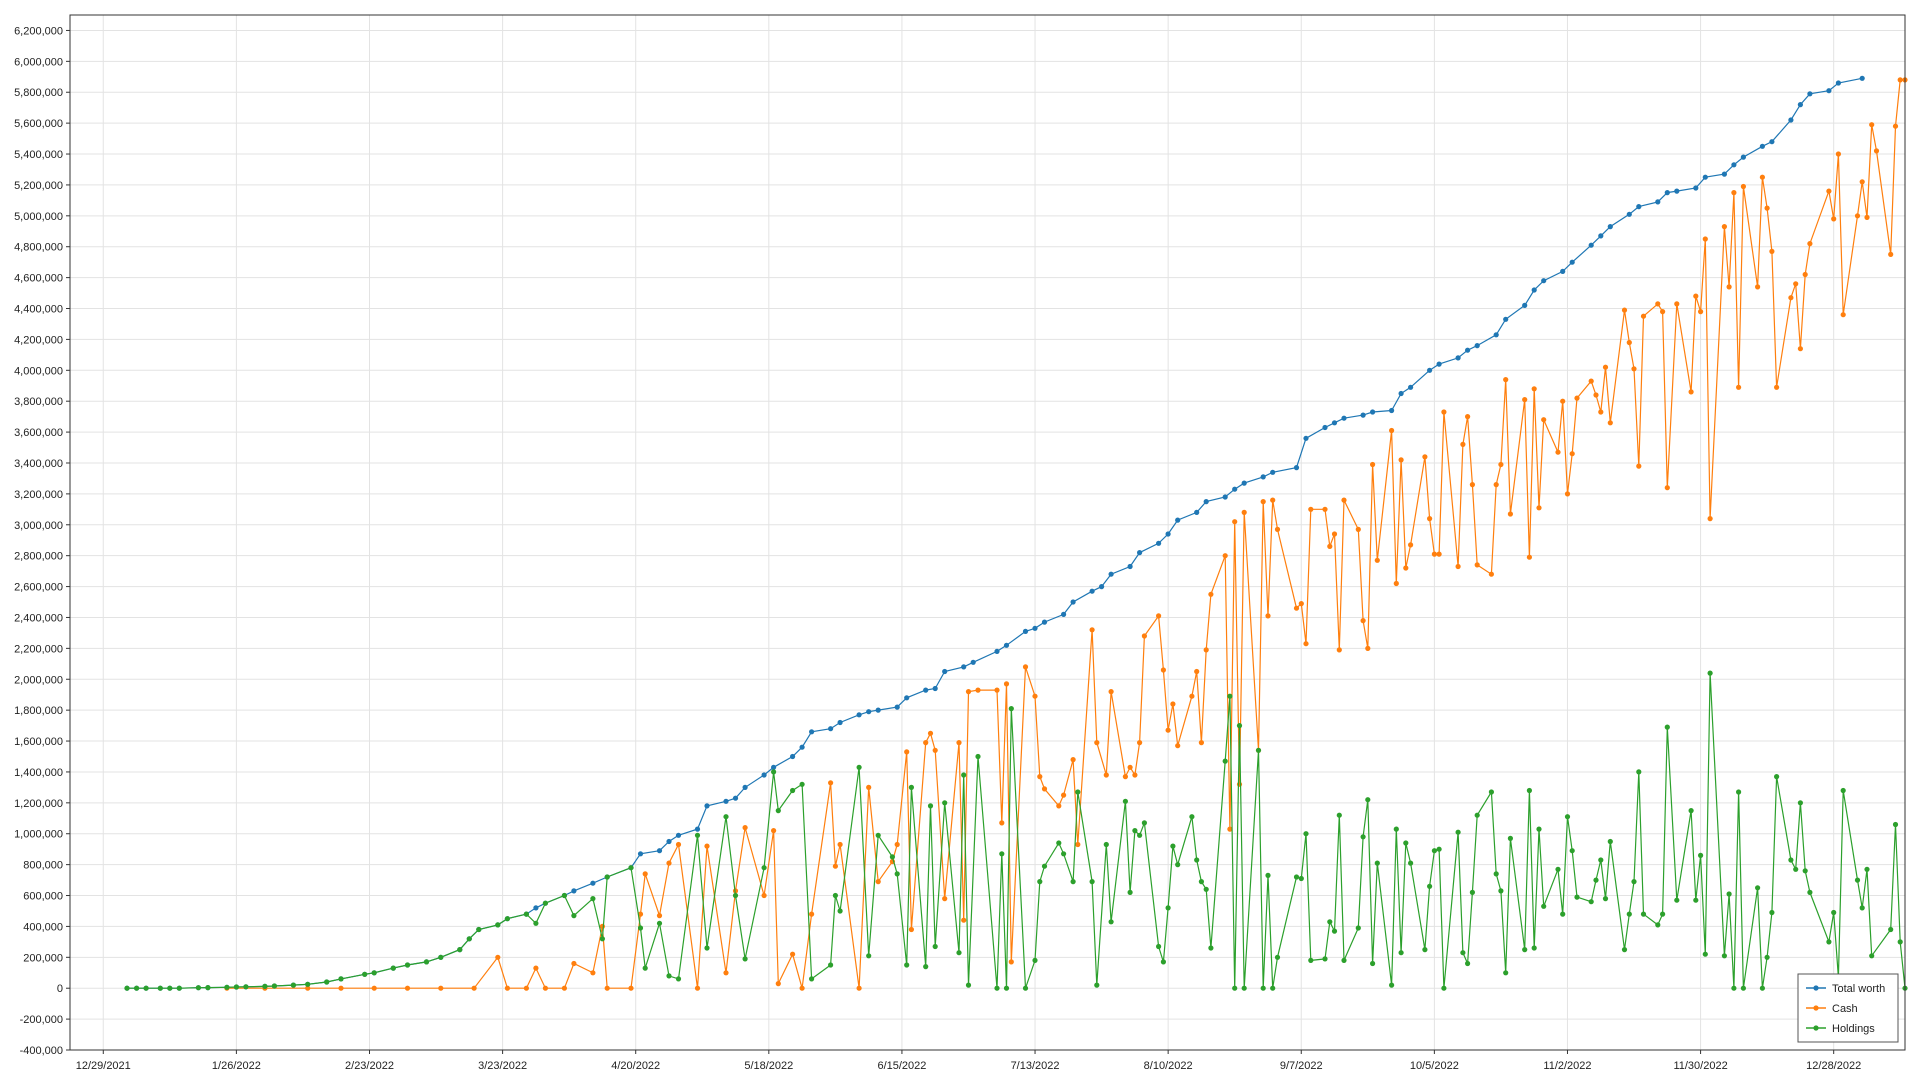 The image size is (1920, 1085). What do you see at coordinates (38, 649) in the screenshot?
I see `y-tick-label: 2,200,000` at bounding box center [38, 649].